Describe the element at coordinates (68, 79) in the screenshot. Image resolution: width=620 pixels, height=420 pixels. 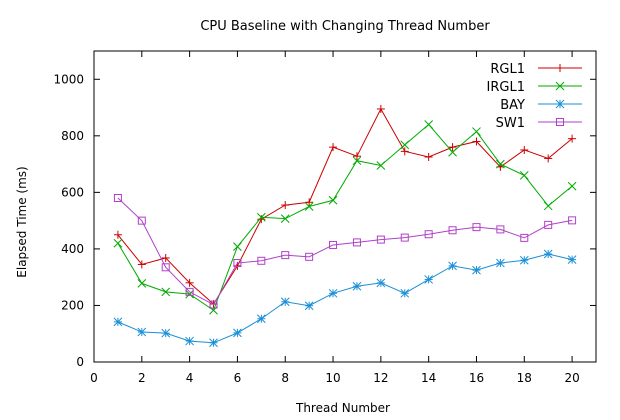
I see `y-tick-label: 1000` at that location.